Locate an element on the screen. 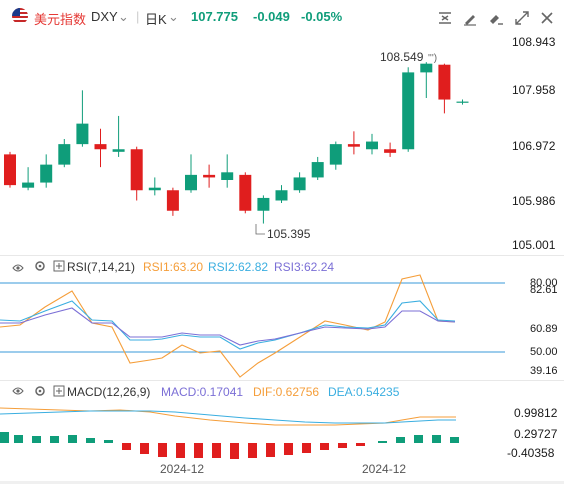  last-price: 107.775 is located at coordinates (214, 16).